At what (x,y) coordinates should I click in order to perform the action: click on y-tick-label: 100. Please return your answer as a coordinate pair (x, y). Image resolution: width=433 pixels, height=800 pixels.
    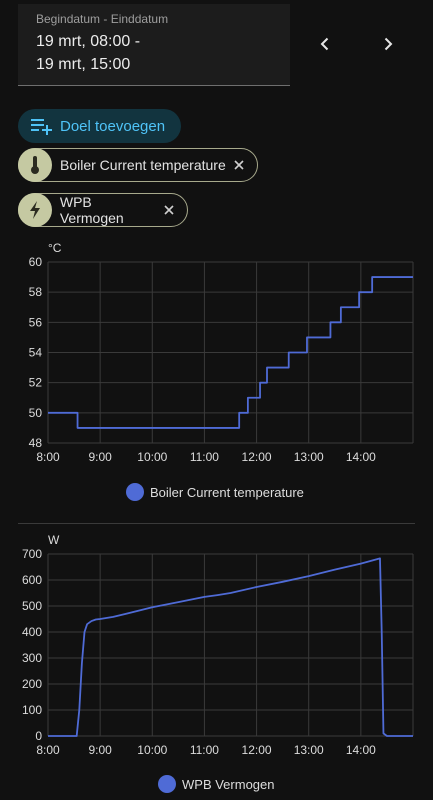
    Looking at the image, I should click on (32, 710).